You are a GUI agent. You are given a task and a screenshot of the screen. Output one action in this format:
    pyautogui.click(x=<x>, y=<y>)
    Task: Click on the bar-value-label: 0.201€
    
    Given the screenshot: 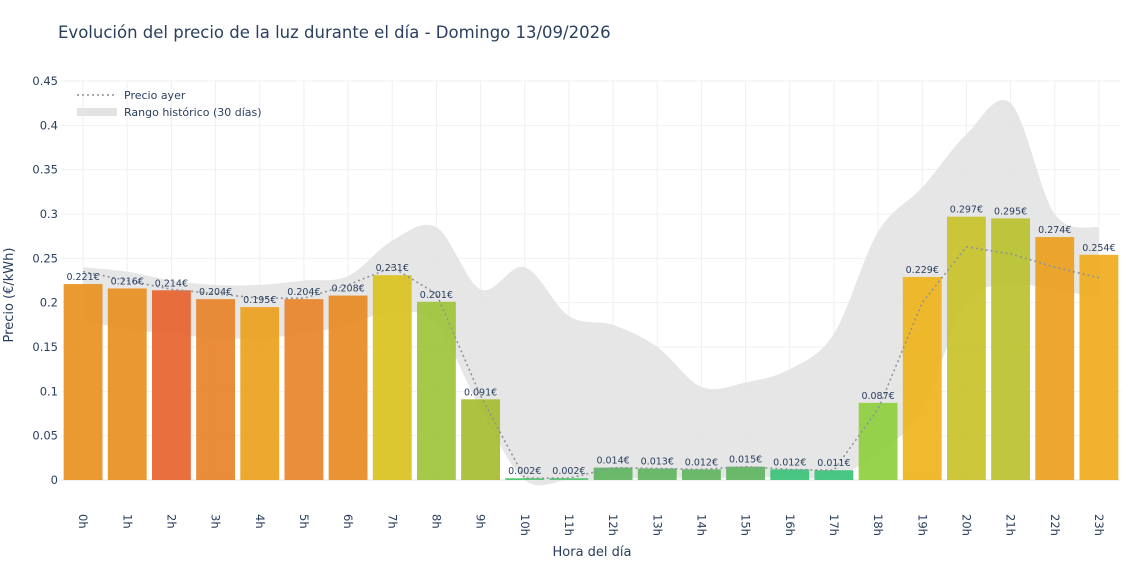 What is the action you would take?
    pyautogui.click(x=436, y=295)
    